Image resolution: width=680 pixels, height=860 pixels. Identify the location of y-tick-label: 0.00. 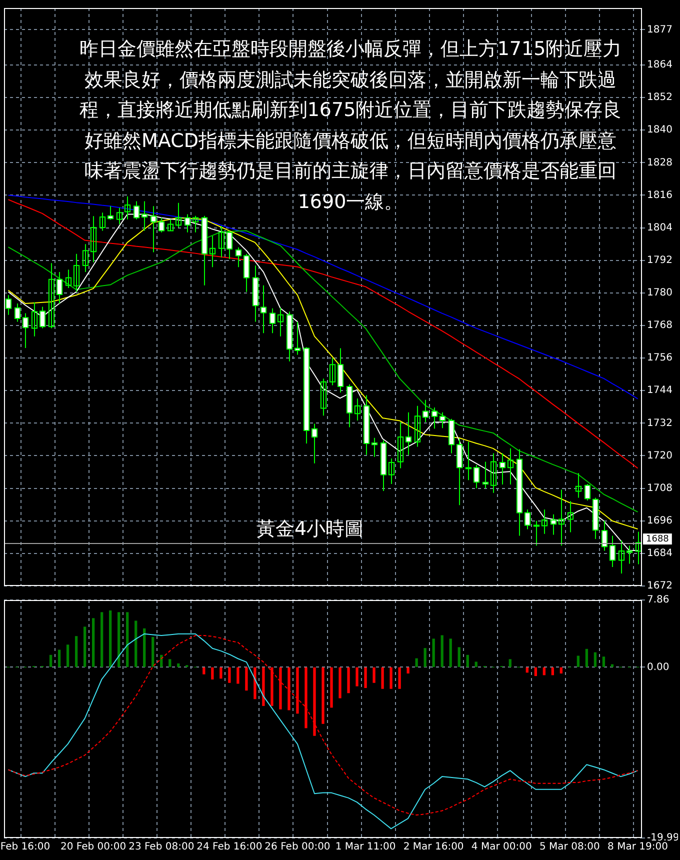
(658, 667).